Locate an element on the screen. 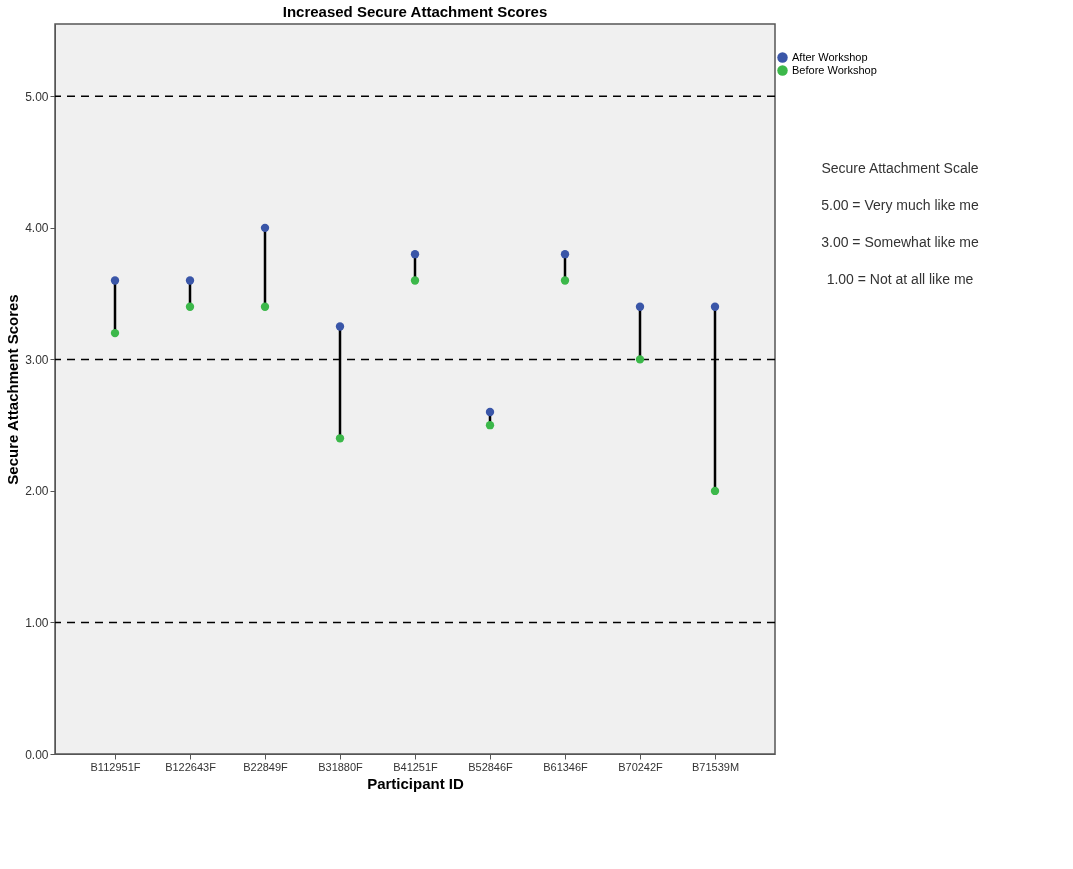 The height and width of the screenshot is (869, 1073). text: Secure Attachment Scale is located at coordinates (900, 168).